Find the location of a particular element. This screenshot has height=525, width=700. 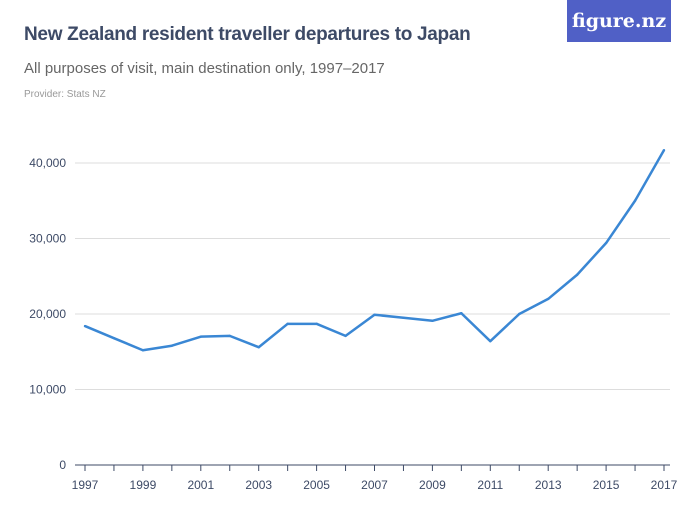

x-tick-label: 1999 is located at coordinates (143, 485).